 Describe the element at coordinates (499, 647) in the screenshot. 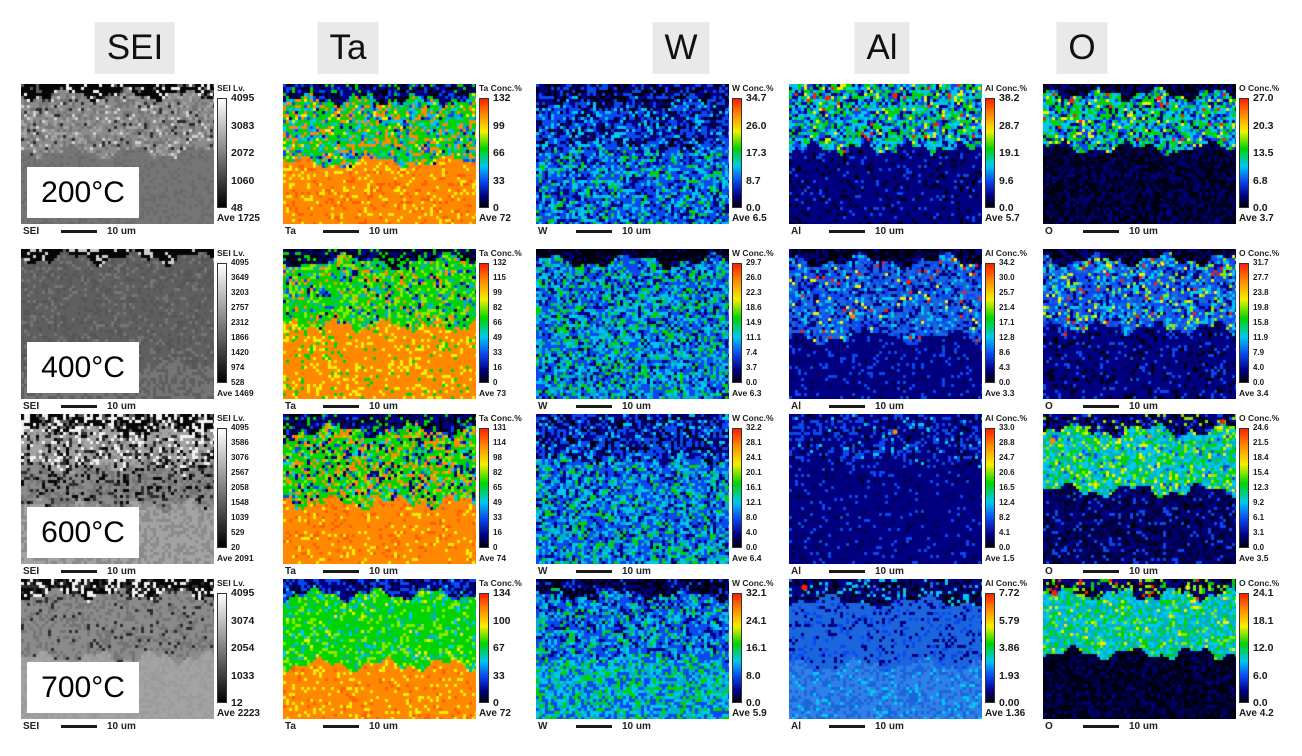

I see `colorbar-tick: 67` at that location.